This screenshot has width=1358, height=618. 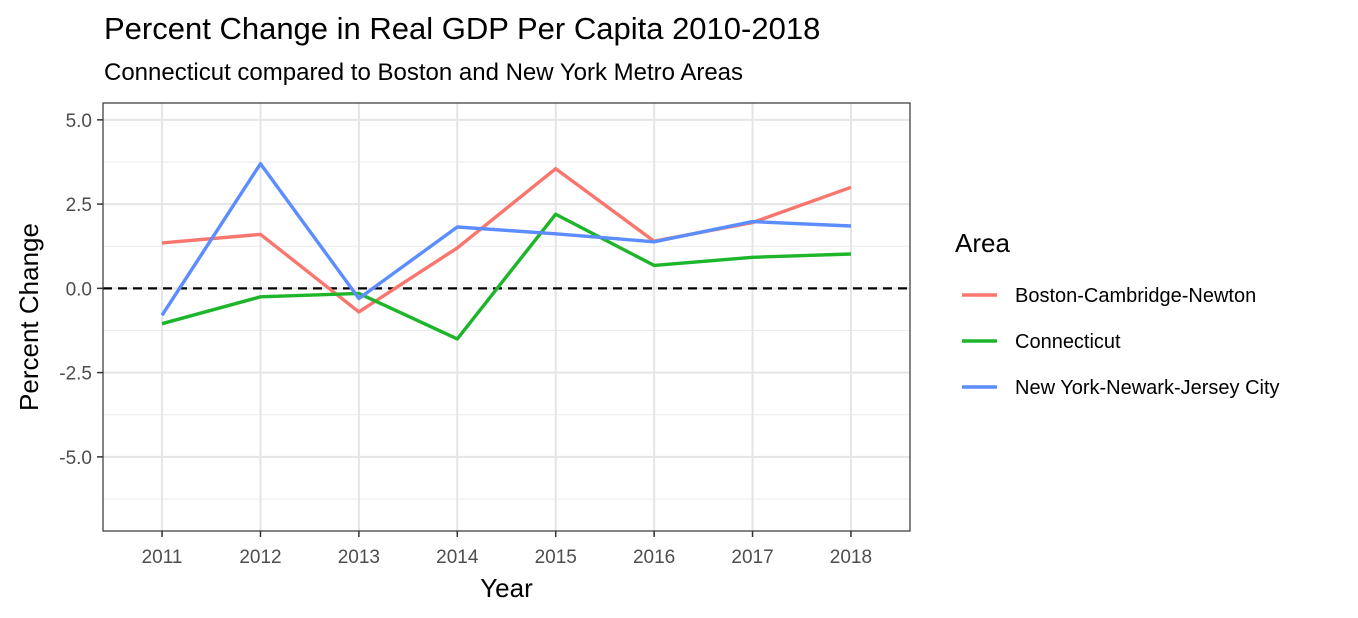 What do you see at coordinates (556, 557) in the screenshot?
I see `x-tick-label: 2015` at bounding box center [556, 557].